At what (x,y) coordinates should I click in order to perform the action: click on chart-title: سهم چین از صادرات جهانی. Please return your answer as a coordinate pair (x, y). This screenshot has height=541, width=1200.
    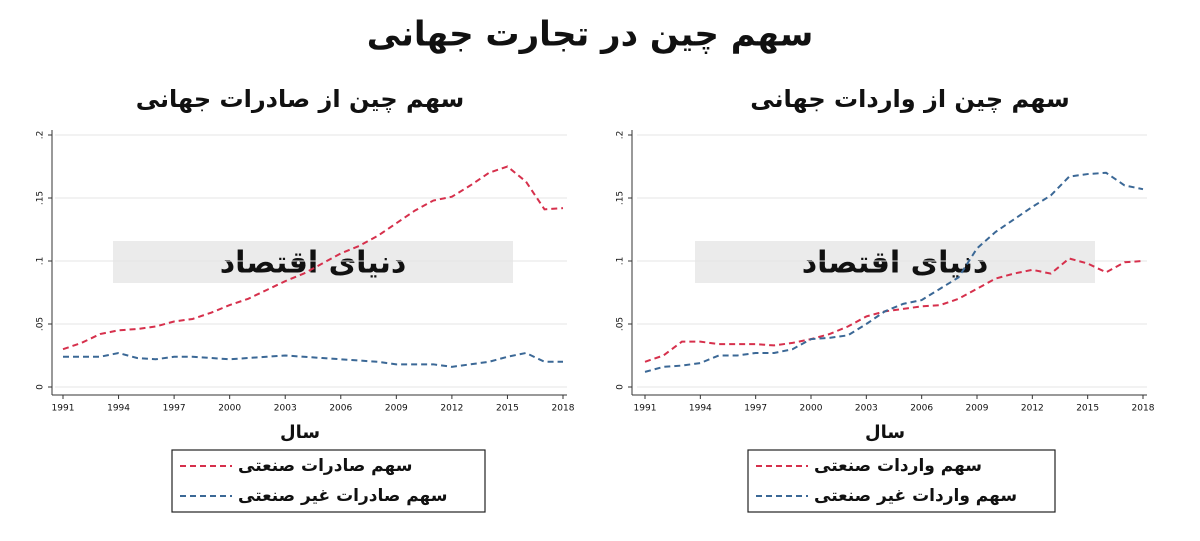
    Looking at the image, I should click on (300, 99).